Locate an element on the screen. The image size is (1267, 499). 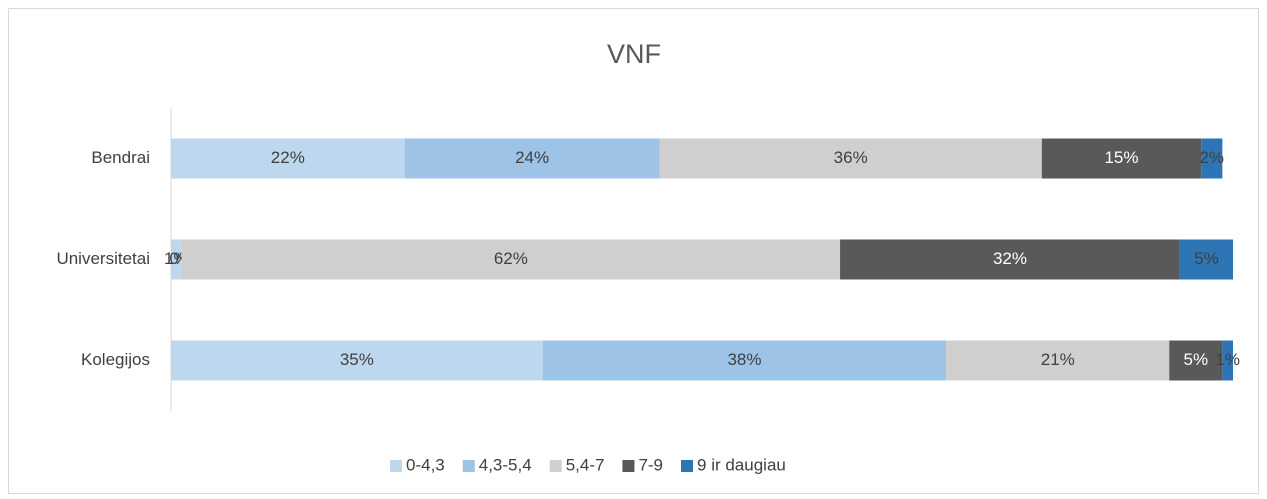
data-label: 35% is located at coordinates (357, 359).